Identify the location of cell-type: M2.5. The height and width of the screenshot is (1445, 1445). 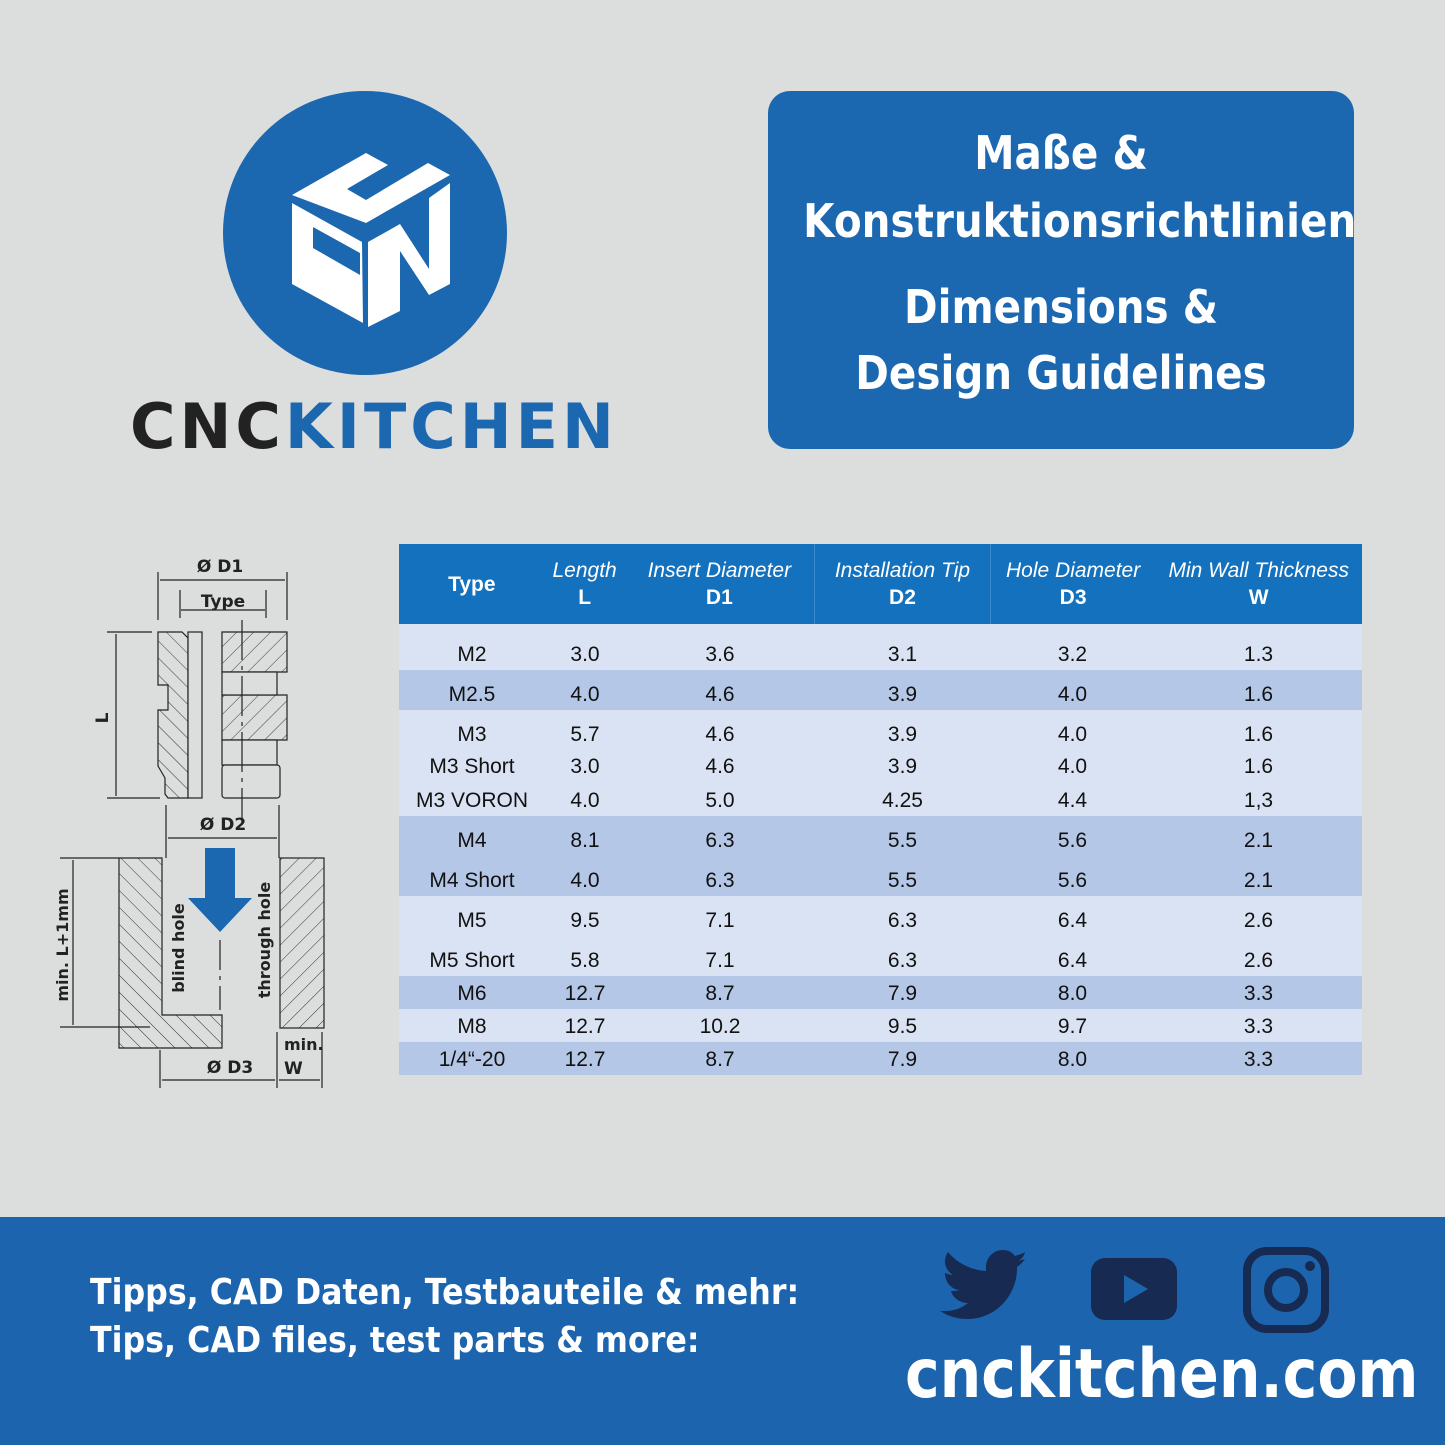
(472, 694).